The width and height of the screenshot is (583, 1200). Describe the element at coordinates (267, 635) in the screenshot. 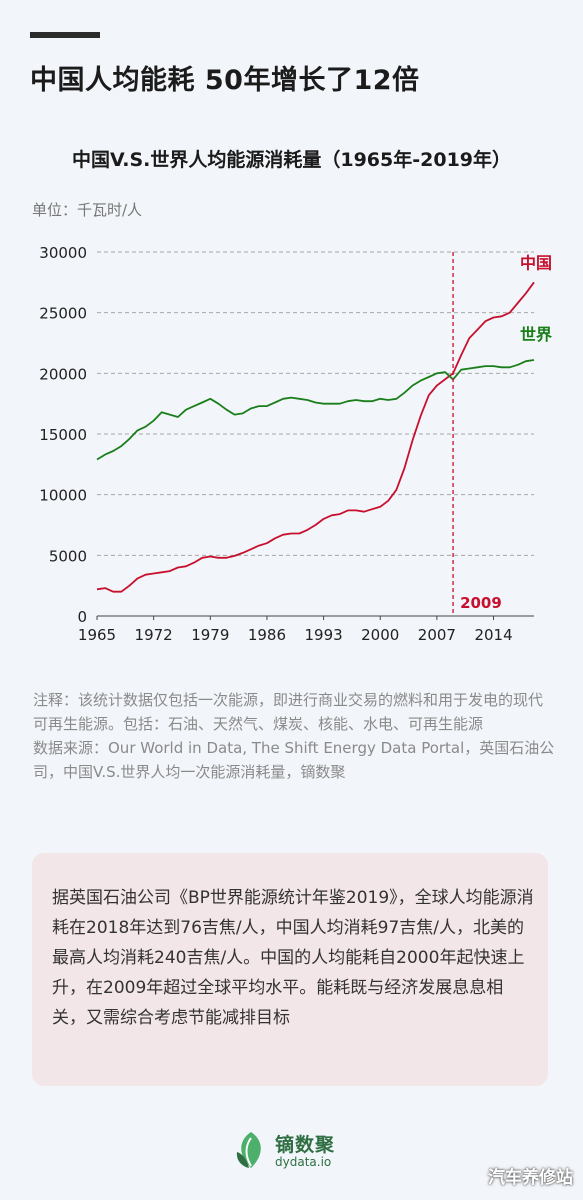

I see `x-tick-label: 1986` at that location.